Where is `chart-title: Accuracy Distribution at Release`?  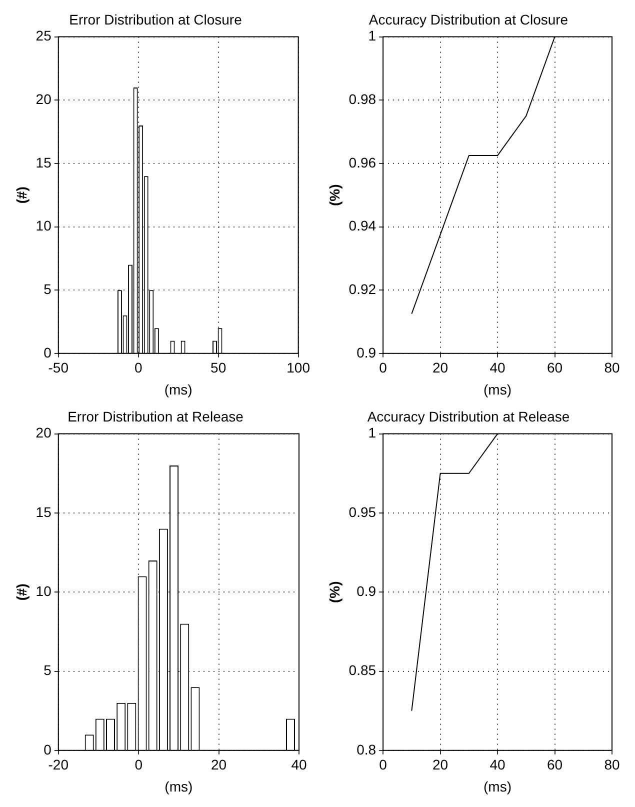
chart-title: Accuracy Distribution at Release is located at coordinates (468, 416).